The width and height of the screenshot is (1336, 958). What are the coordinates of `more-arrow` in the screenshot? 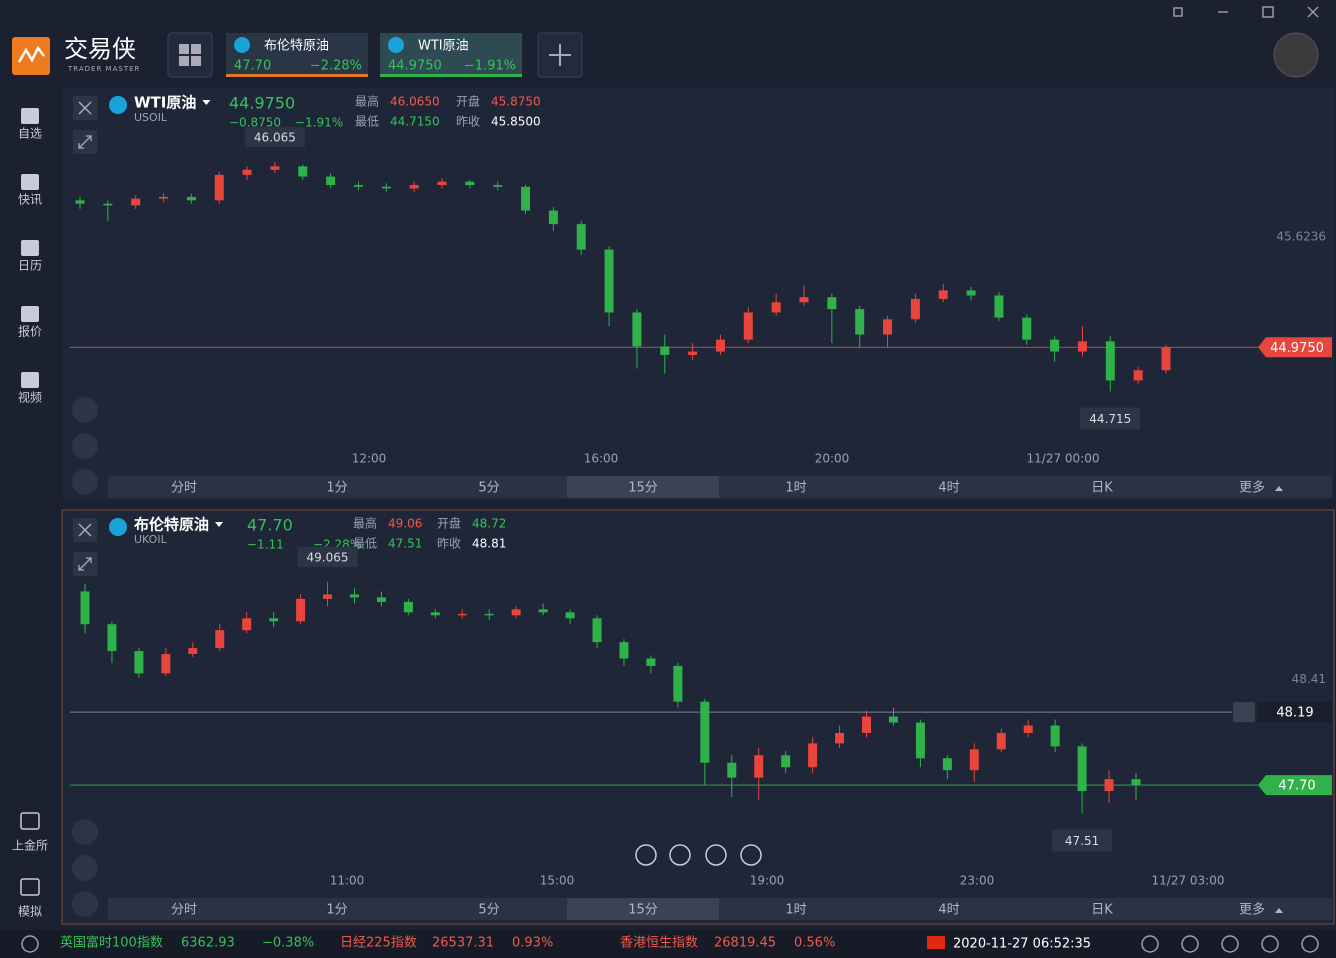 It's located at (1279, 910).